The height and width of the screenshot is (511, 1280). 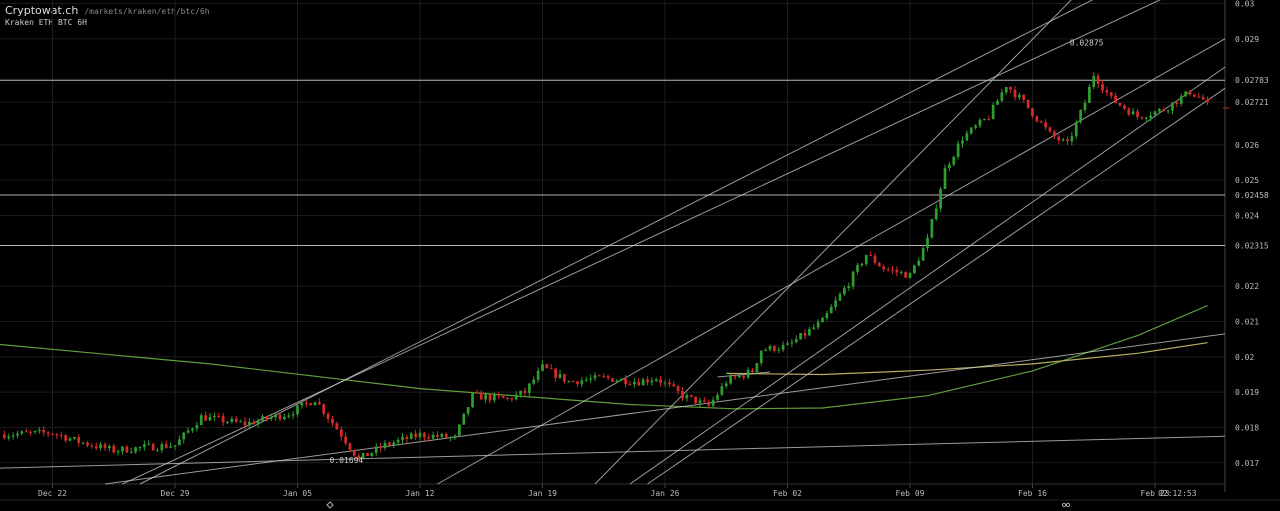 I want to click on double-circle-icon, so click(x=1064, y=505).